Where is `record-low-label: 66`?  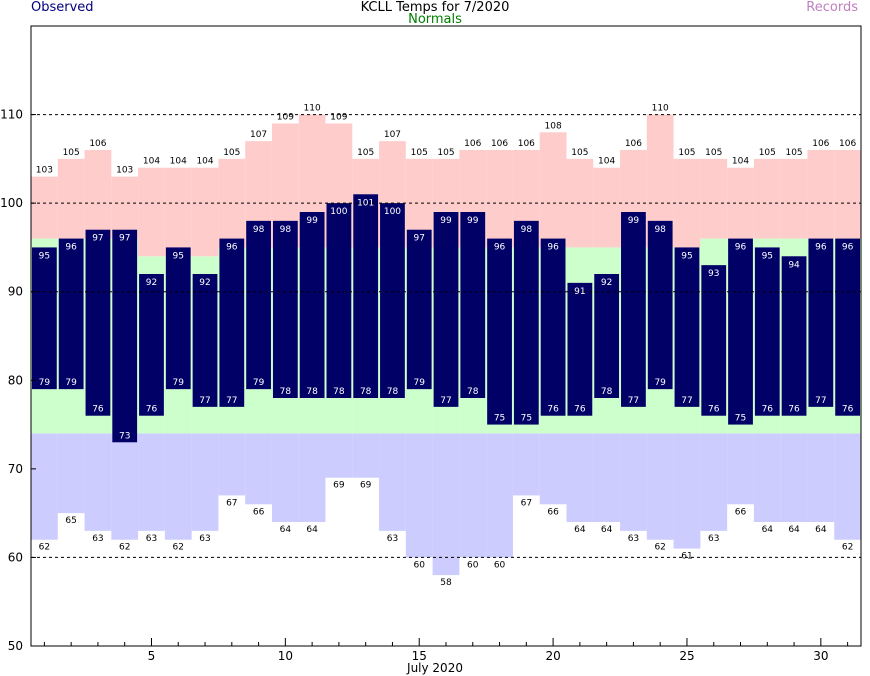 record-low-label: 66 is located at coordinates (259, 512).